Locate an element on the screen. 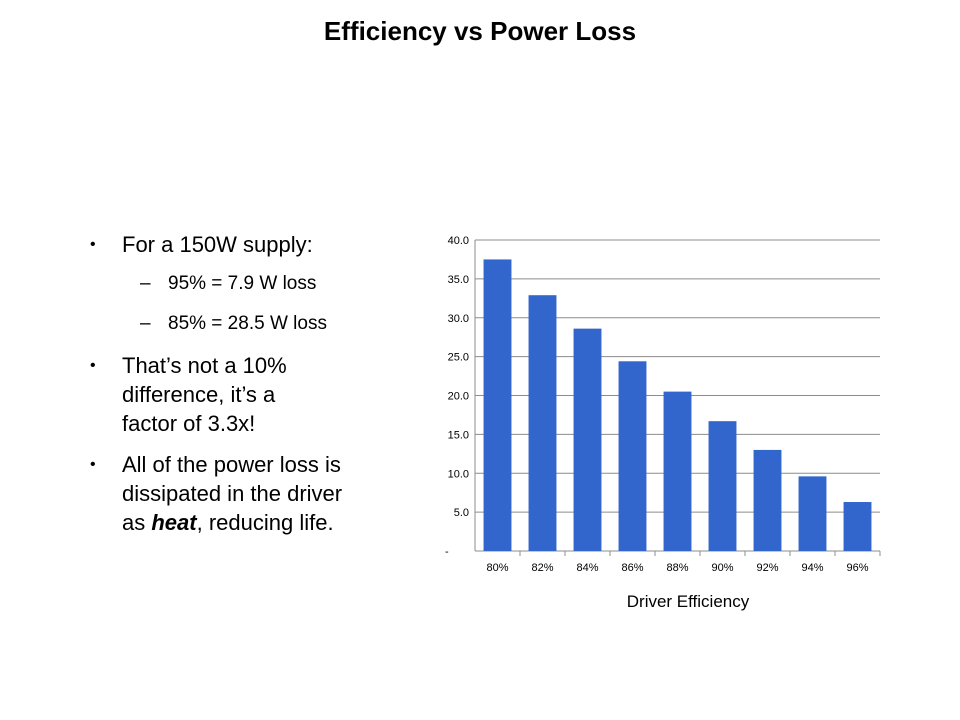 The height and width of the screenshot is (720, 960). y-tick-label: - is located at coordinates (447, 552).